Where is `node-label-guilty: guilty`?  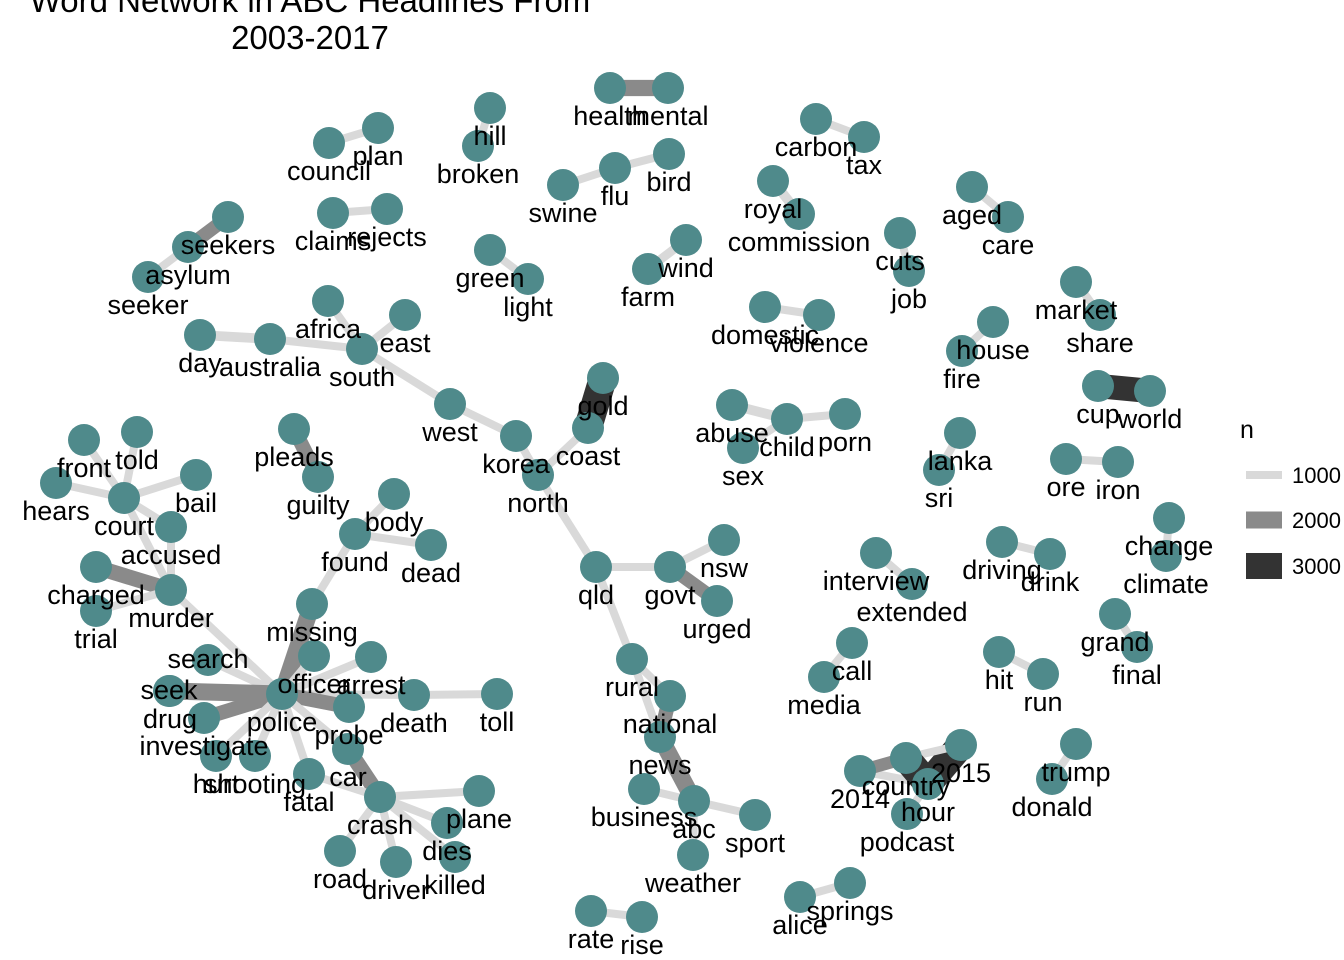
node-label-guilty: guilty is located at coordinates (318, 505).